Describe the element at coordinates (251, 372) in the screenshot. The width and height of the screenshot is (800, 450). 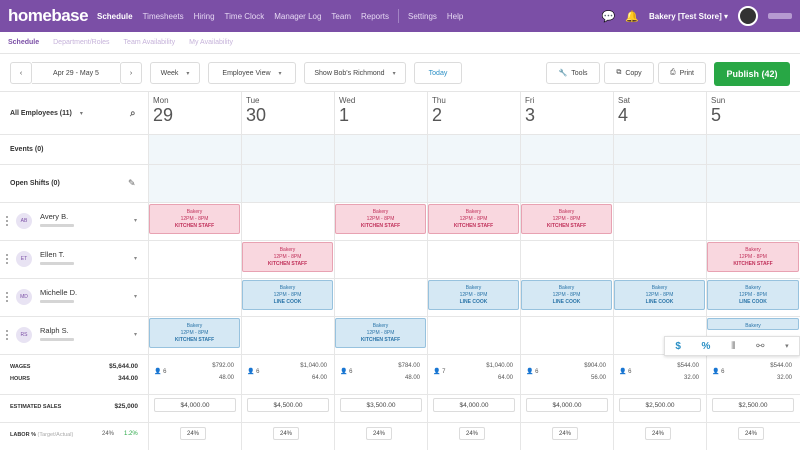
I see `person-icon: 👤` at that location.